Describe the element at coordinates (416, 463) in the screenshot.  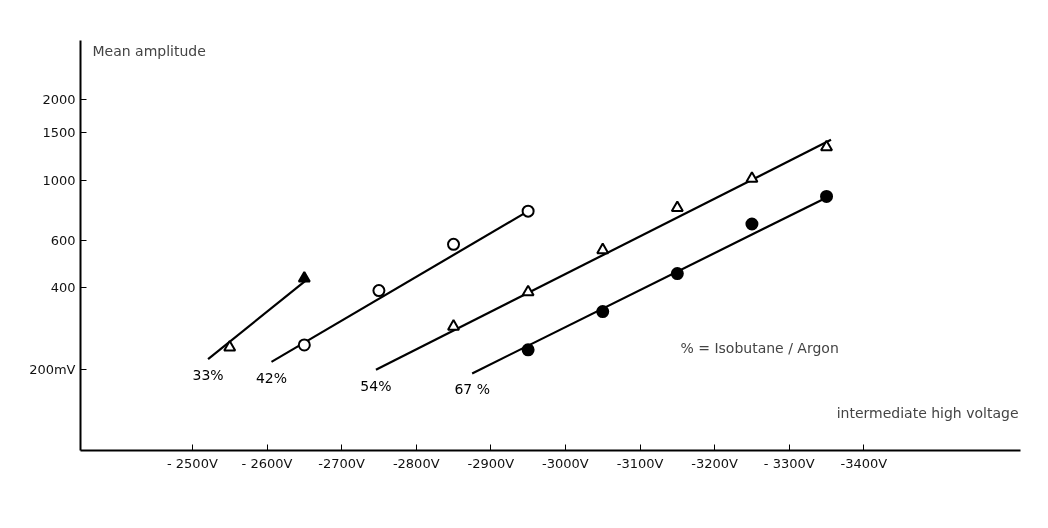
I see `x-tick-label: -2800V` at that location.